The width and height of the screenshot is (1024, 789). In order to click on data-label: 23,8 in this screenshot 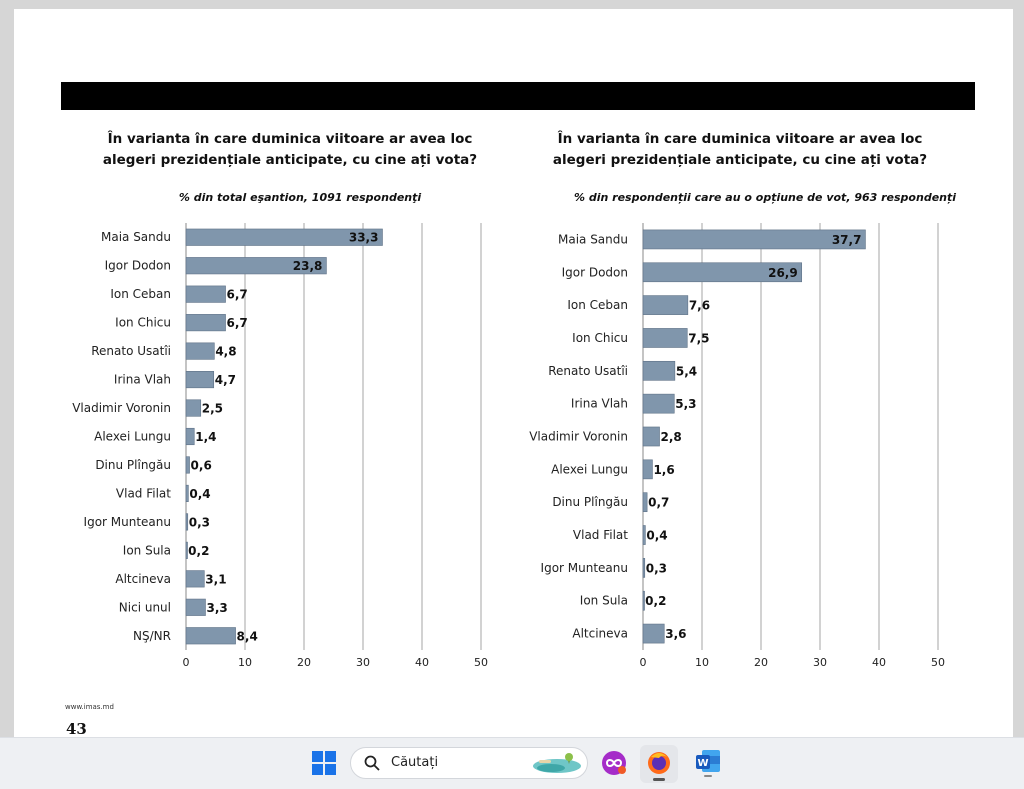, I will do `click(308, 266)`.